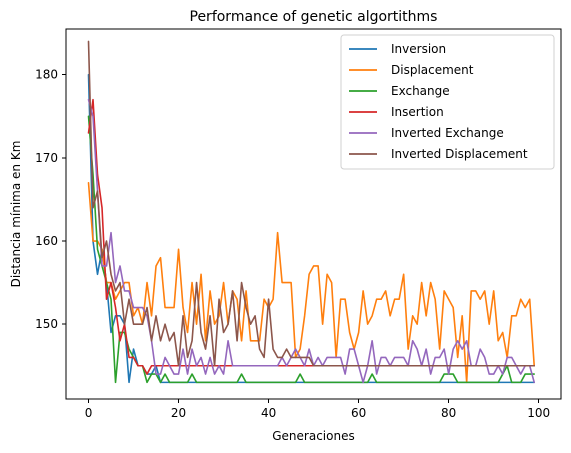  I want to click on legend-label-insertion: Insertion, so click(417, 112).